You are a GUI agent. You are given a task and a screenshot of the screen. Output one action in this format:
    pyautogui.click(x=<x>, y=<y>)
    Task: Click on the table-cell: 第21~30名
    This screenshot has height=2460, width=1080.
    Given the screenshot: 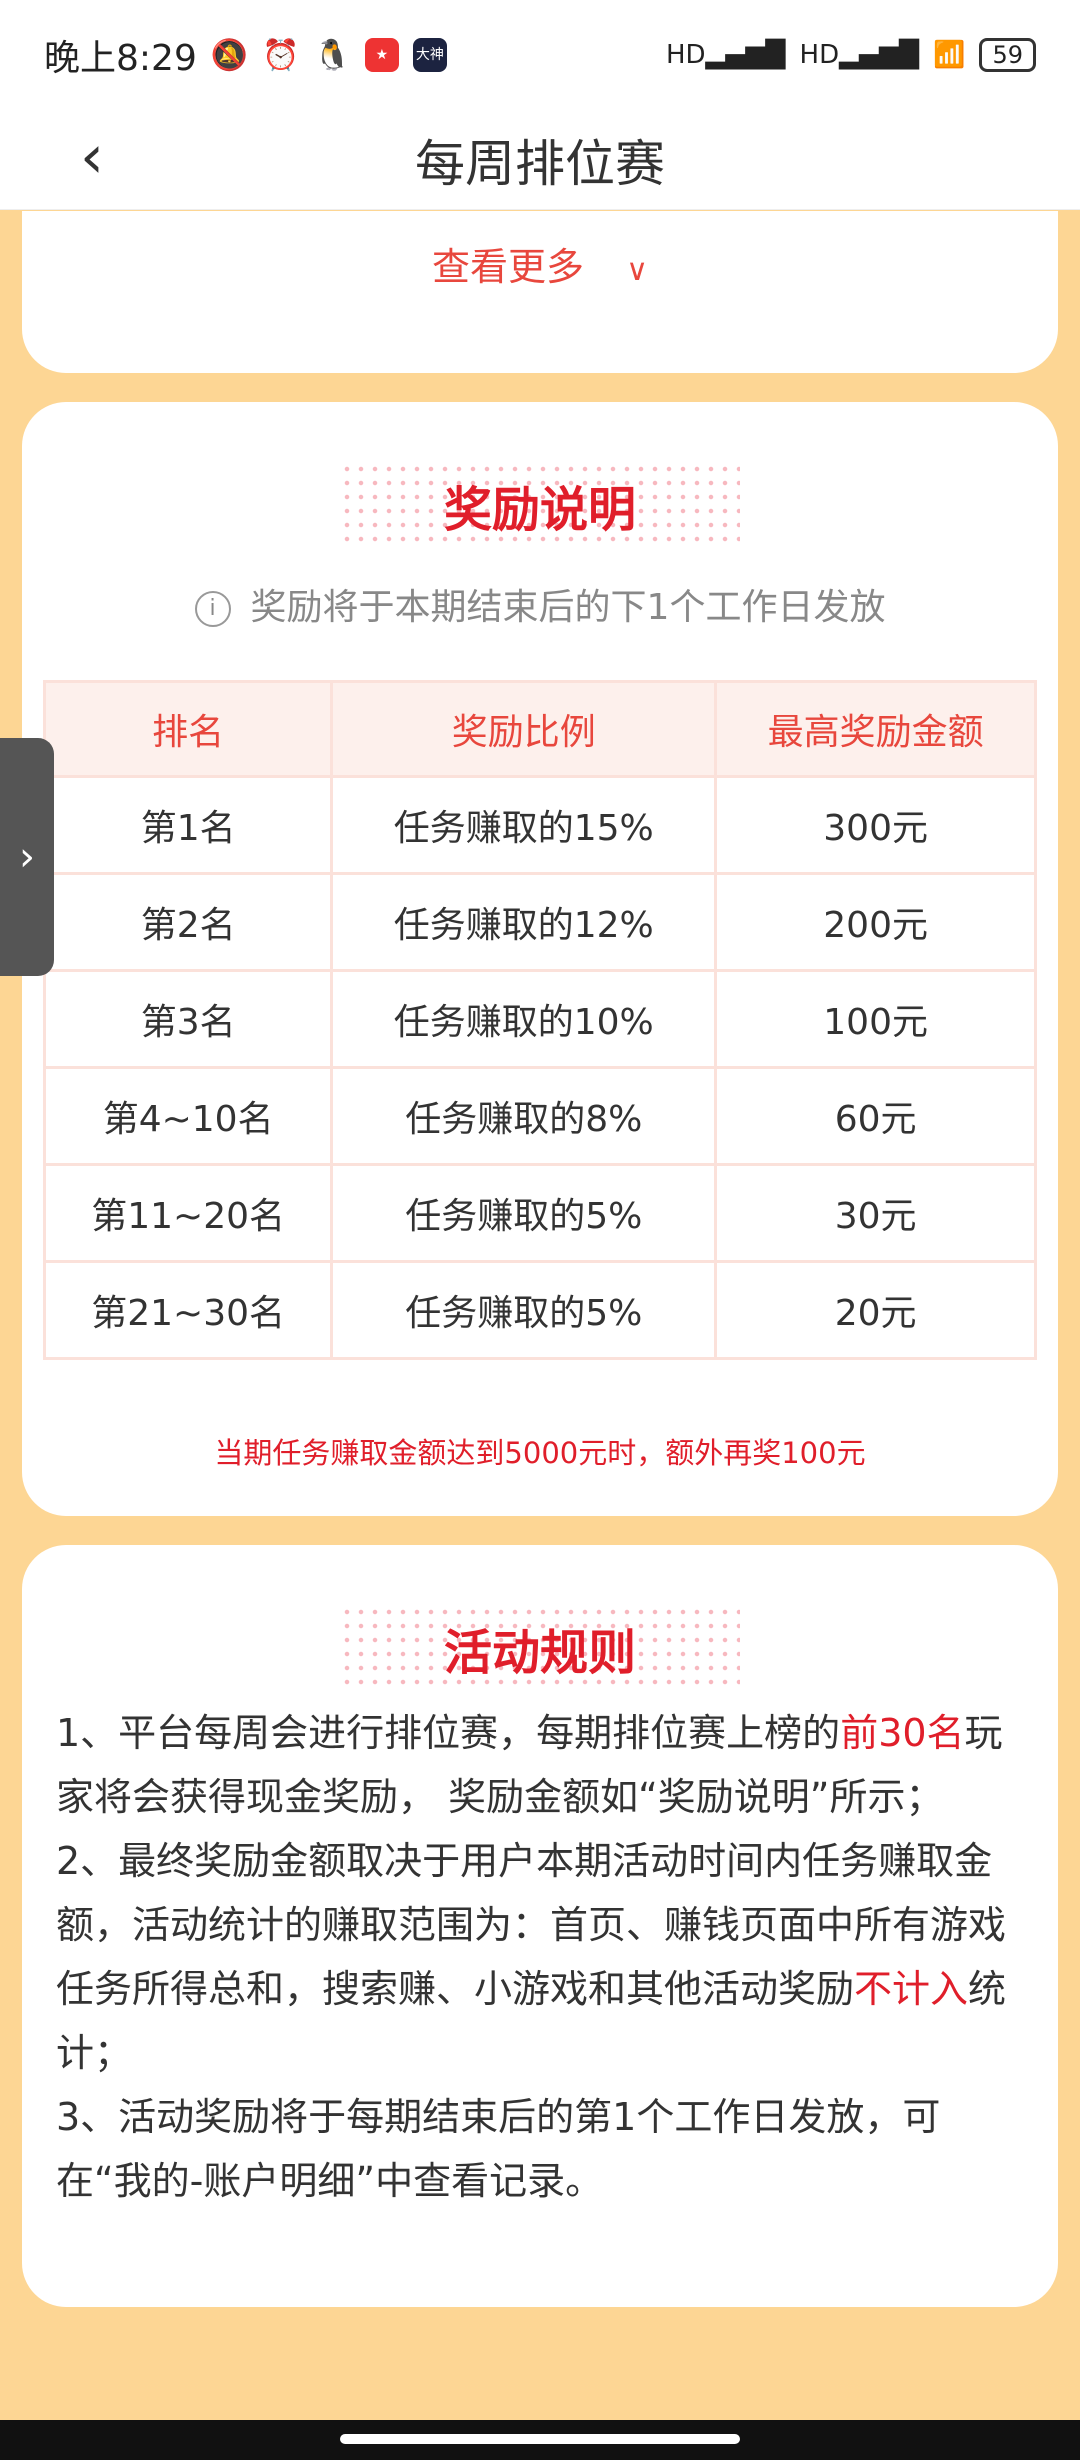 What is the action you would take?
    pyautogui.click(x=188, y=1310)
    